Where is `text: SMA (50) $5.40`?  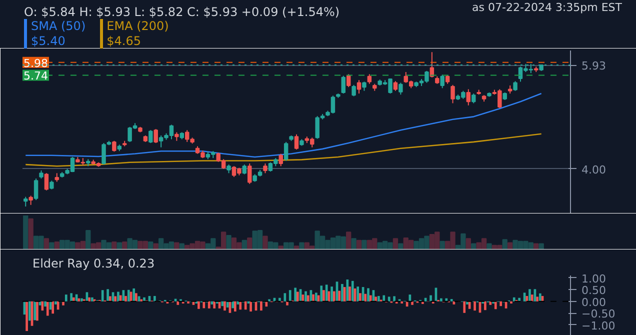
text: SMA (50) $5.40 is located at coordinates (55, 34).